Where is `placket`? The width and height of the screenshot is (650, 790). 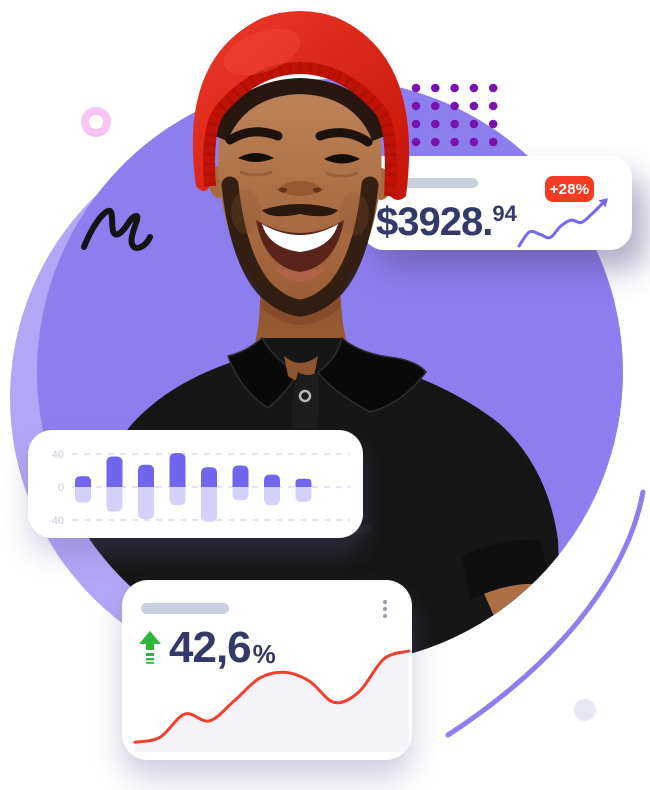
placket is located at coordinates (305, 400).